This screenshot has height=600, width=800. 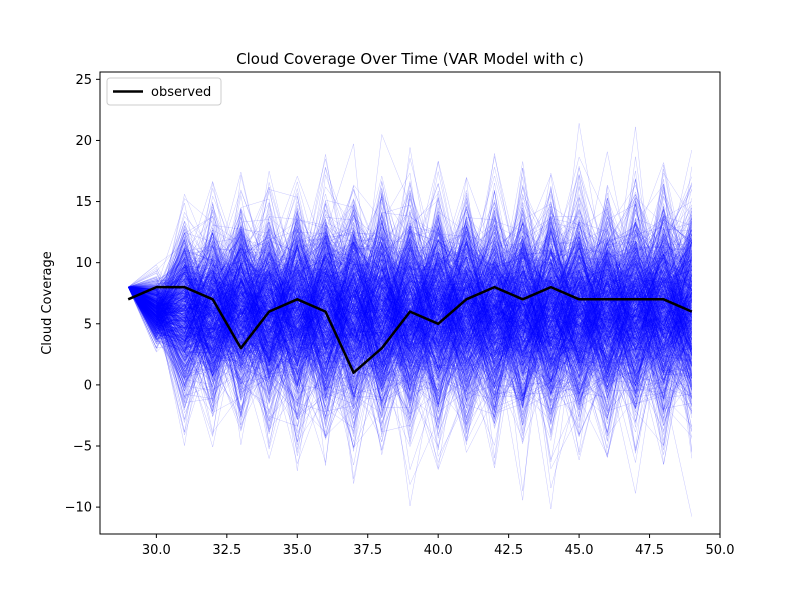 What do you see at coordinates (88, 324) in the screenshot?
I see `y-tick-label: 5` at bounding box center [88, 324].